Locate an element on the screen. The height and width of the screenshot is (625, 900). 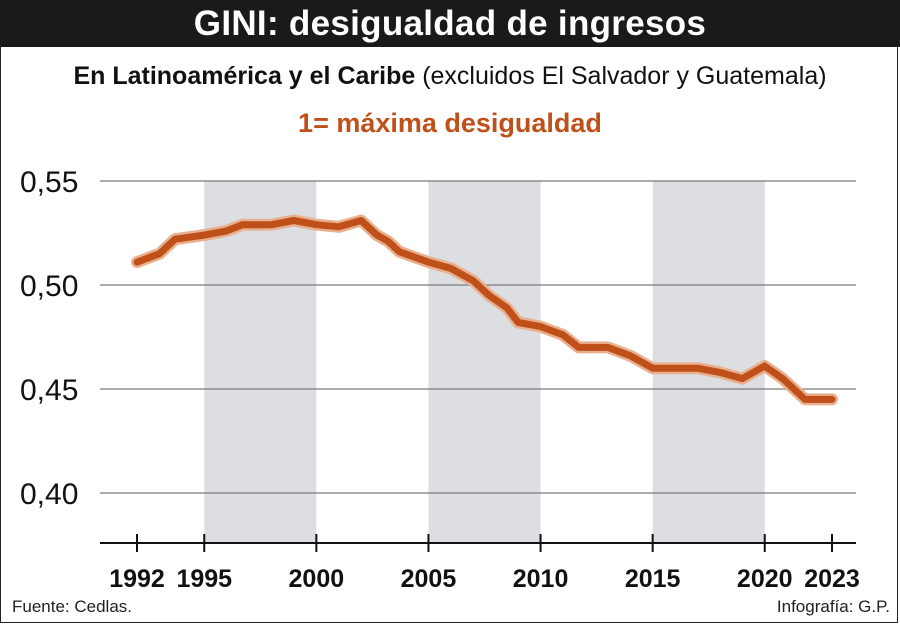
x-tick-label: 2005 is located at coordinates (429, 579).